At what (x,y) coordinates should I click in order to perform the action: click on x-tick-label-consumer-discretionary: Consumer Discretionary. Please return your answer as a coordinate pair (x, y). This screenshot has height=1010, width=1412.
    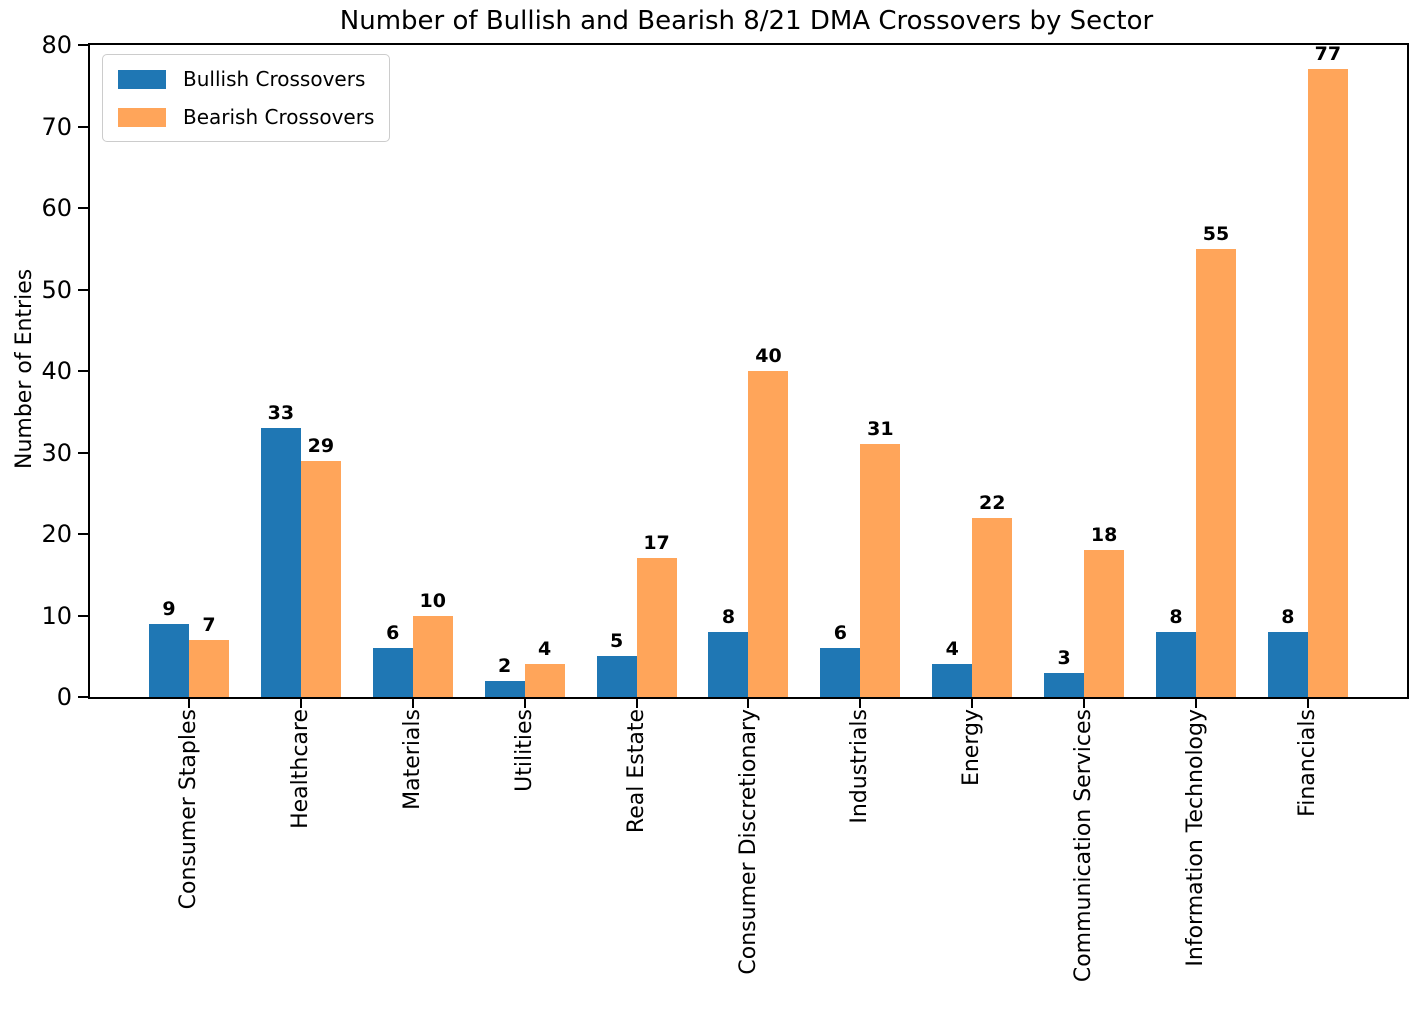
    Looking at the image, I should click on (748, 842).